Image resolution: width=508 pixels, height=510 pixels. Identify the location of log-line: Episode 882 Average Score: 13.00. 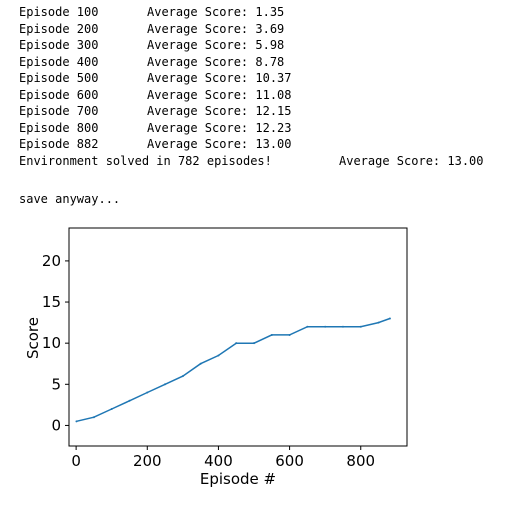
(251, 144).